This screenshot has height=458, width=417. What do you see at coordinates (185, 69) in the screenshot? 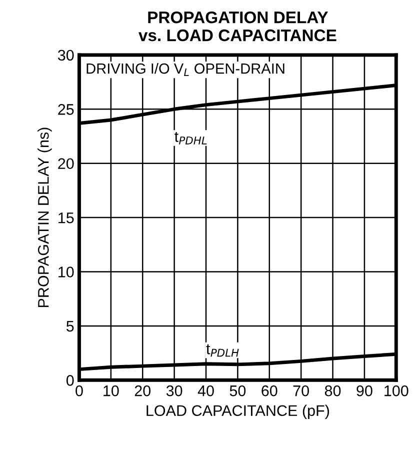
I see `annotation: DRIVING I/O V$_{L}$ OPEN-DRAIN` at bounding box center [185, 69].